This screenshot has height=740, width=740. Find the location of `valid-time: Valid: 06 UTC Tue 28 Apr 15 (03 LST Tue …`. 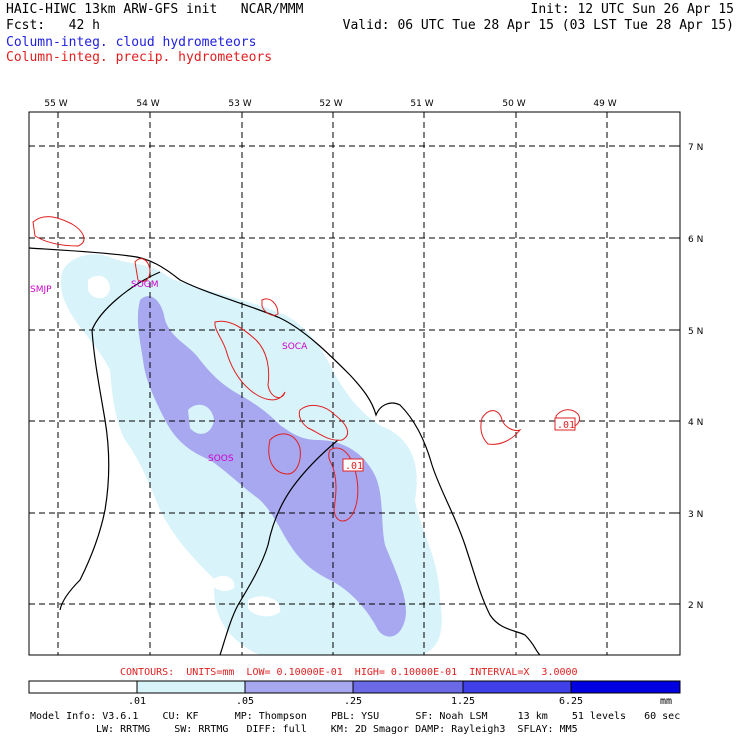

valid-time: Valid: 06 UTC Tue 28 Apr 15 (03 LST Tue … is located at coordinates (538, 25).